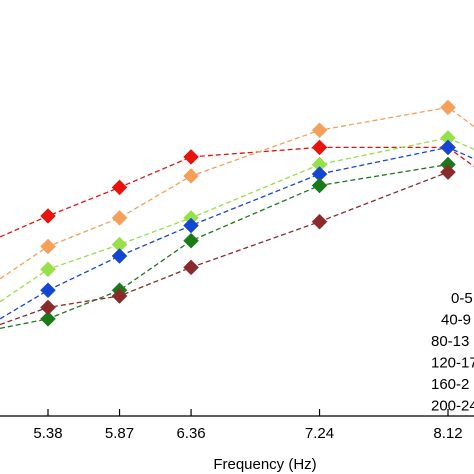 This screenshot has width=474, height=474. What do you see at coordinates (47, 433) in the screenshot?
I see `x-tick-label: 5.38` at bounding box center [47, 433].